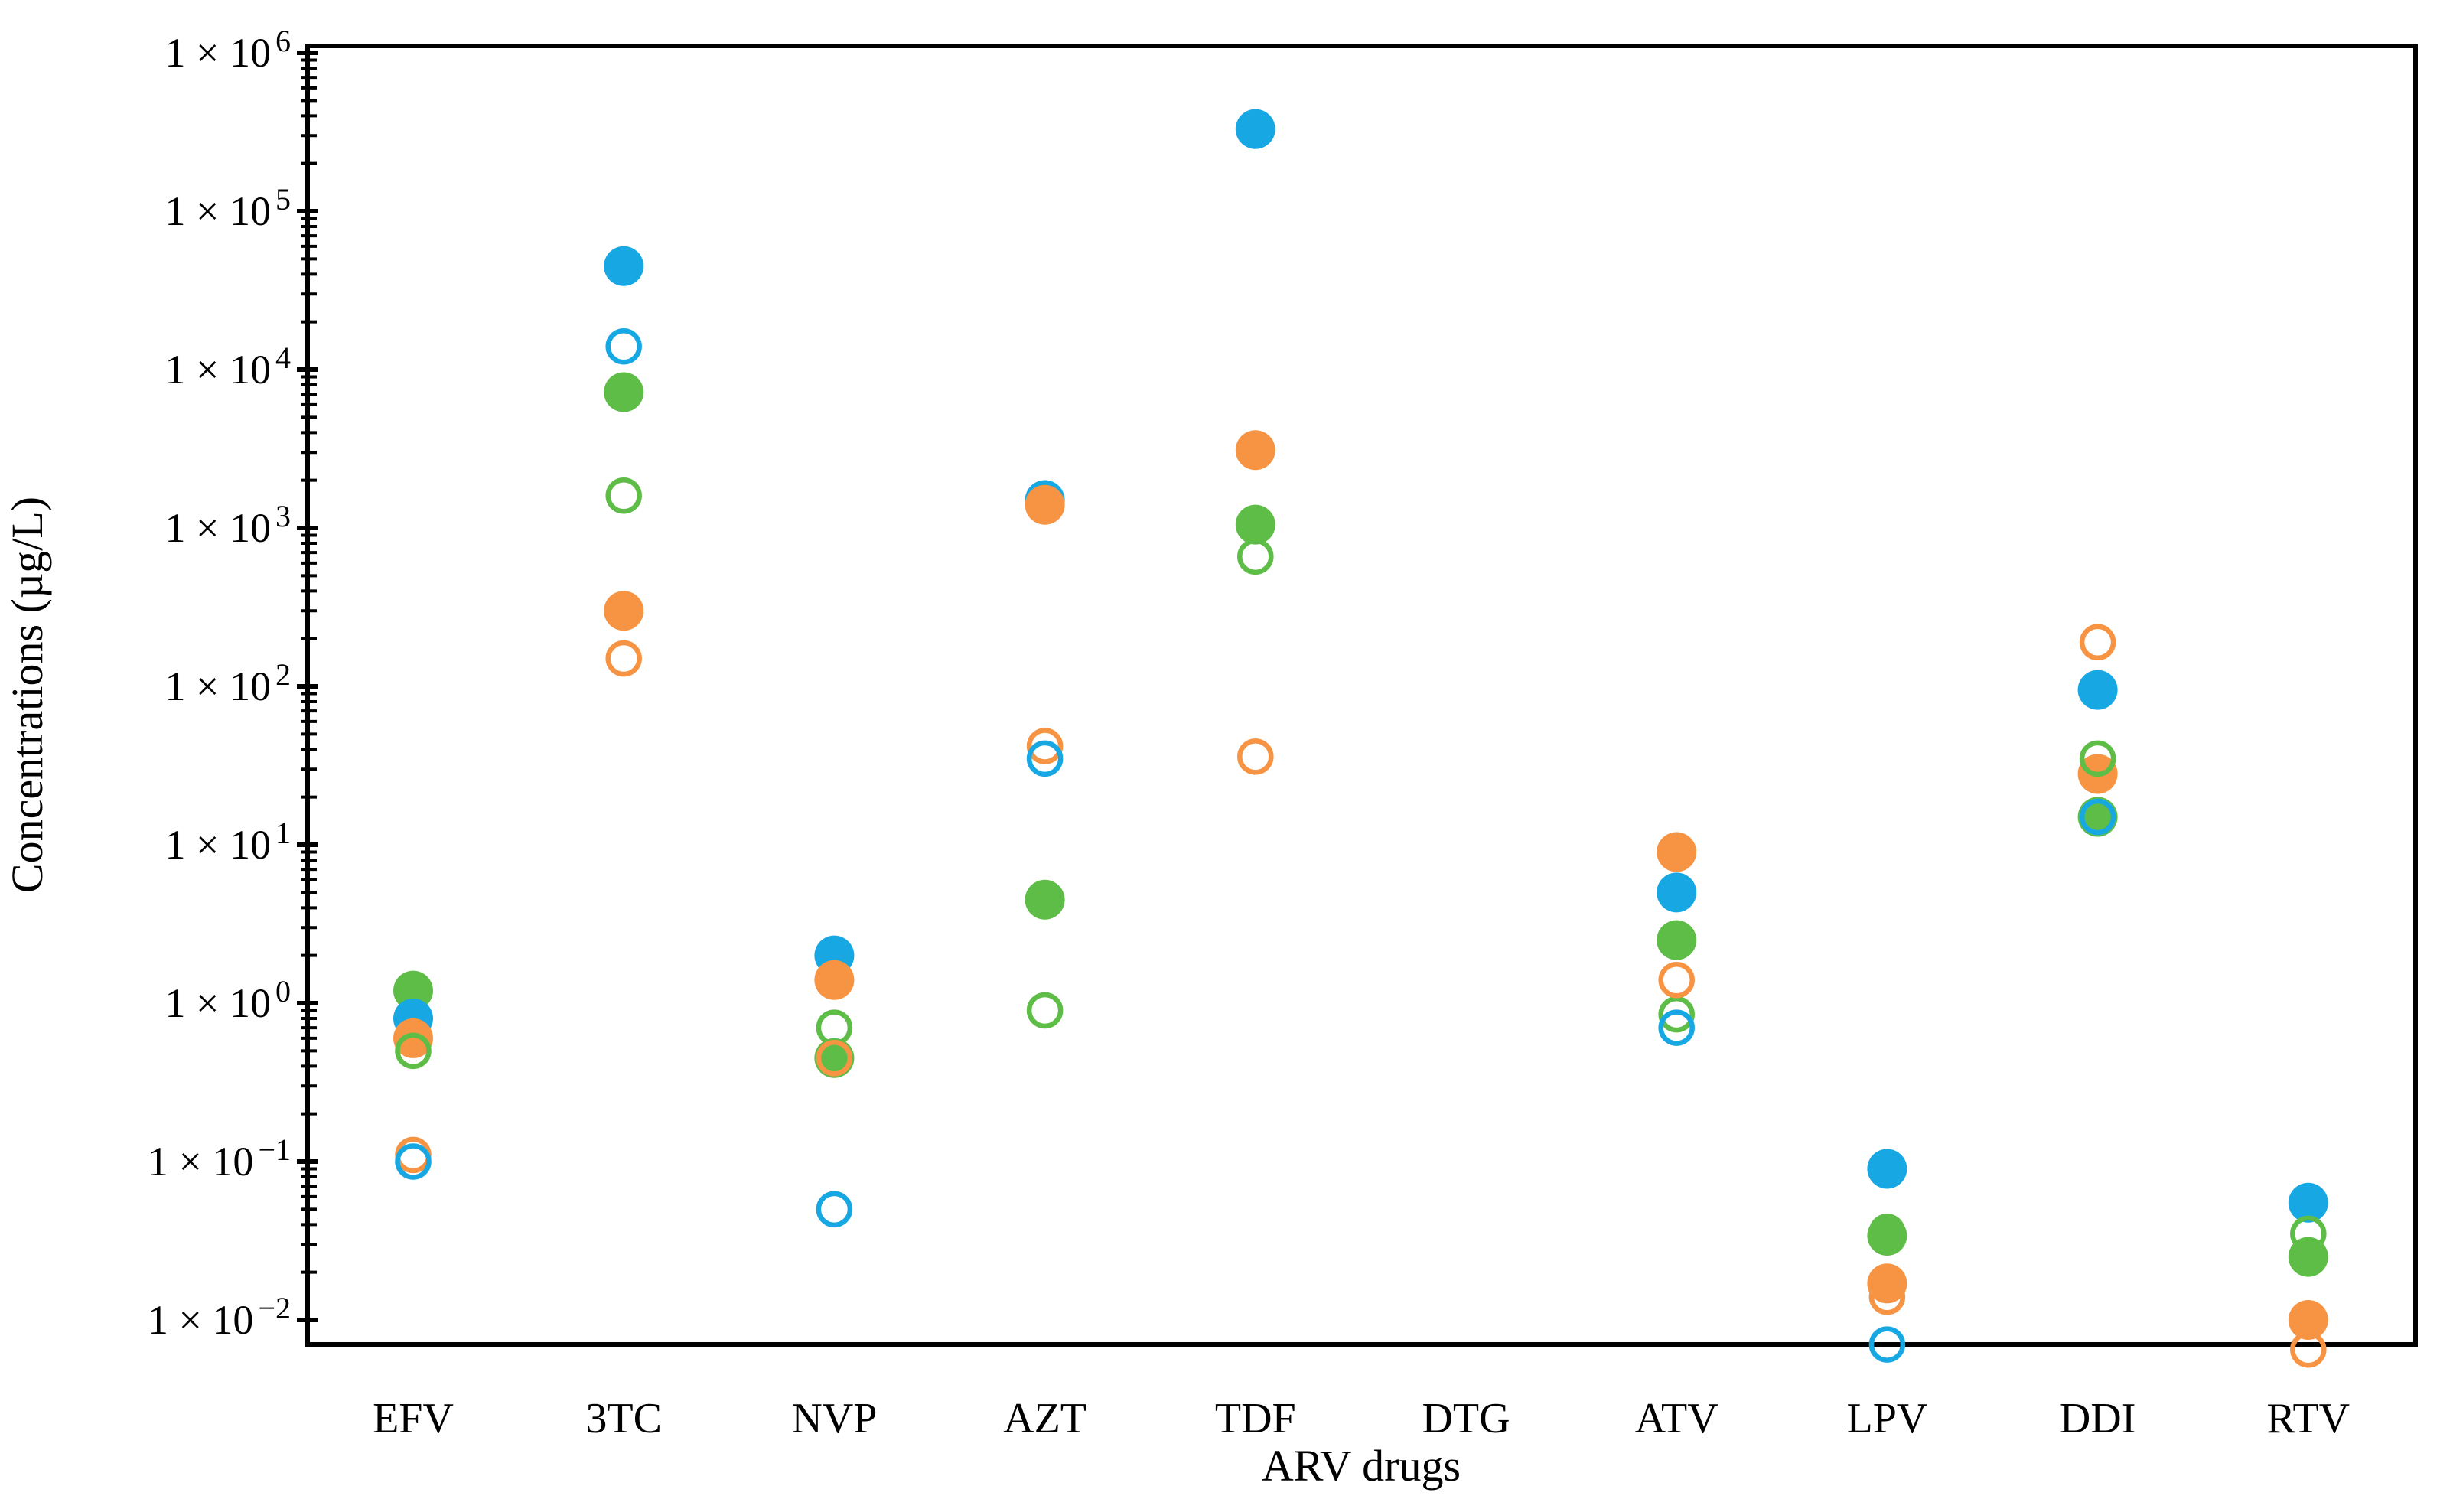  What do you see at coordinates (1045, 746) in the screenshot?
I see `marker-orange-open-azt` at bounding box center [1045, 746].